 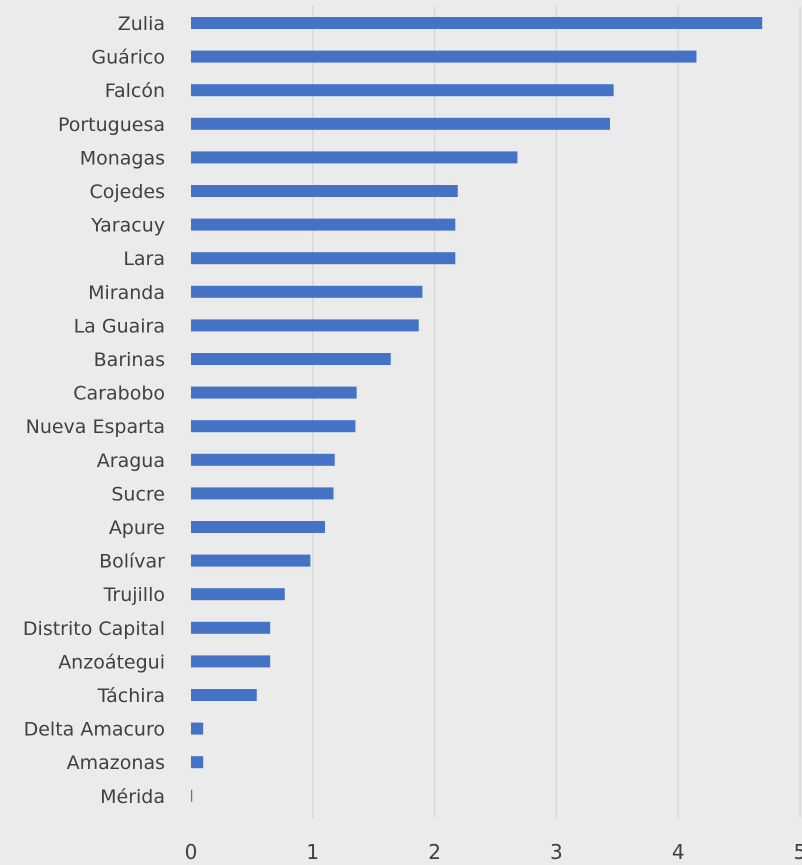 What do you see at coordinates (119, 326) in the screenshot?
I see `category-label: La Guaira` at bounding box center [119, 326].